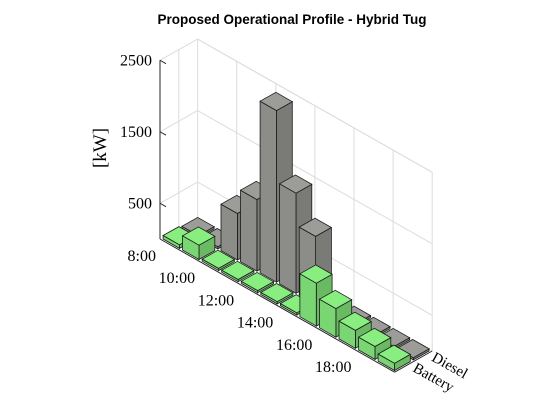 The width and height of the screenshot is (560, 420). I want to click on x-tick-label: 14:00, so click(255, 323).